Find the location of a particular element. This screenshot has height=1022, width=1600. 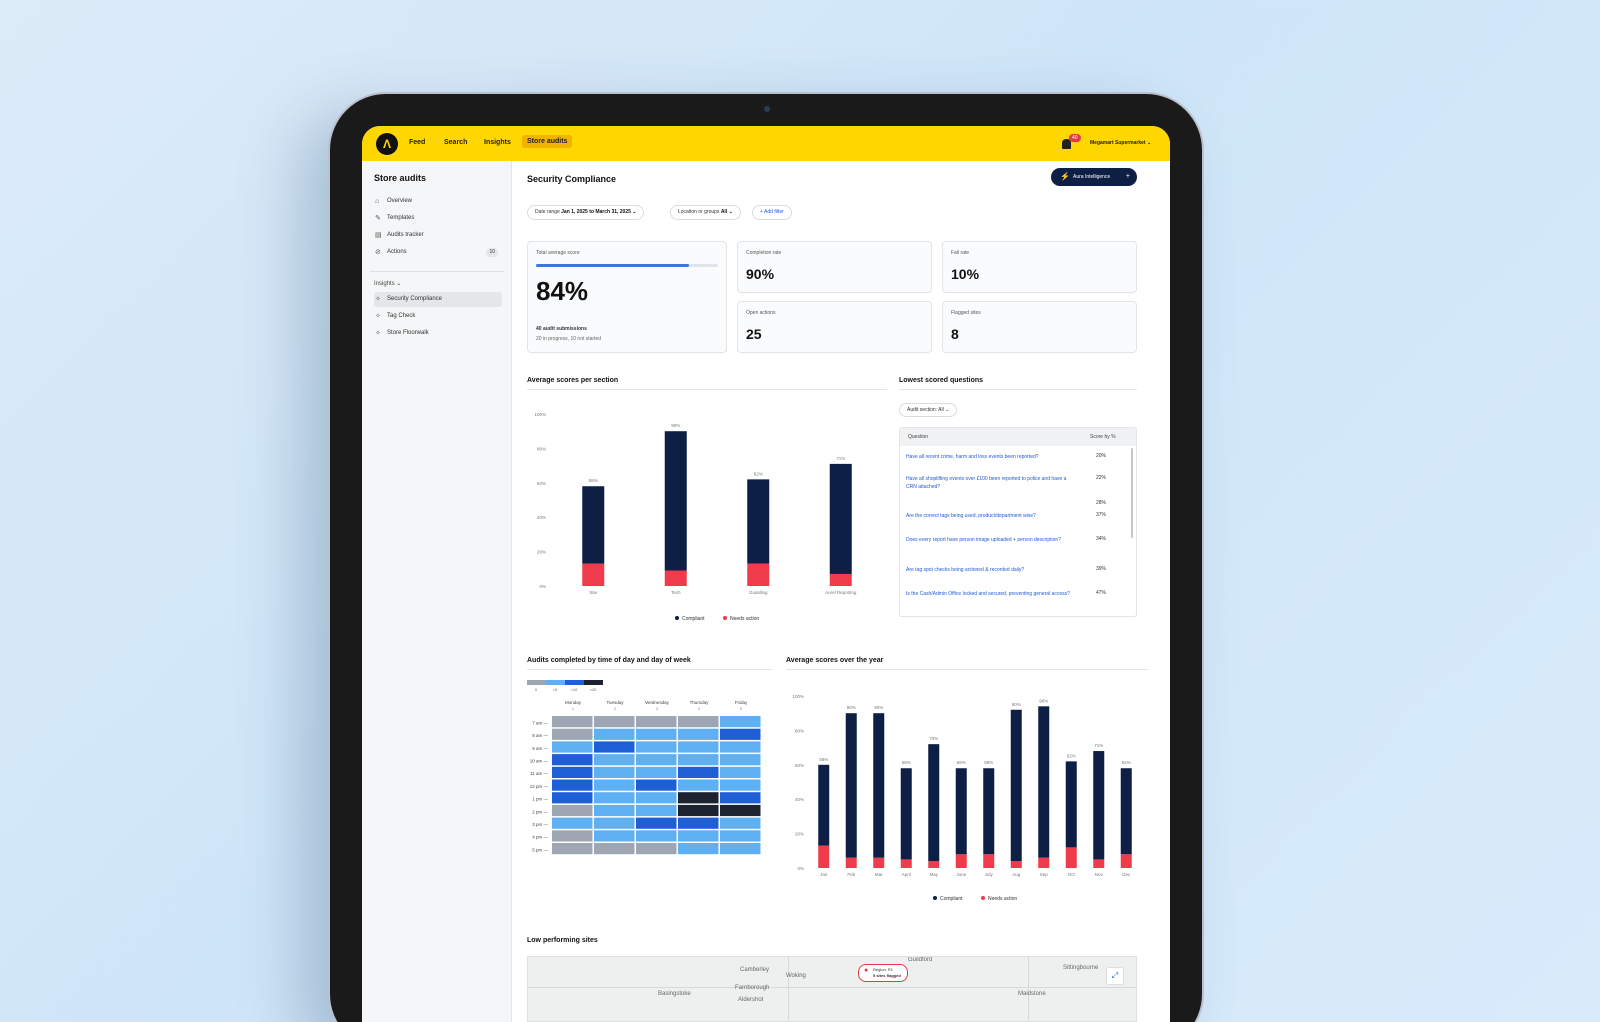

section-divider is located at coordinates (649, 669).